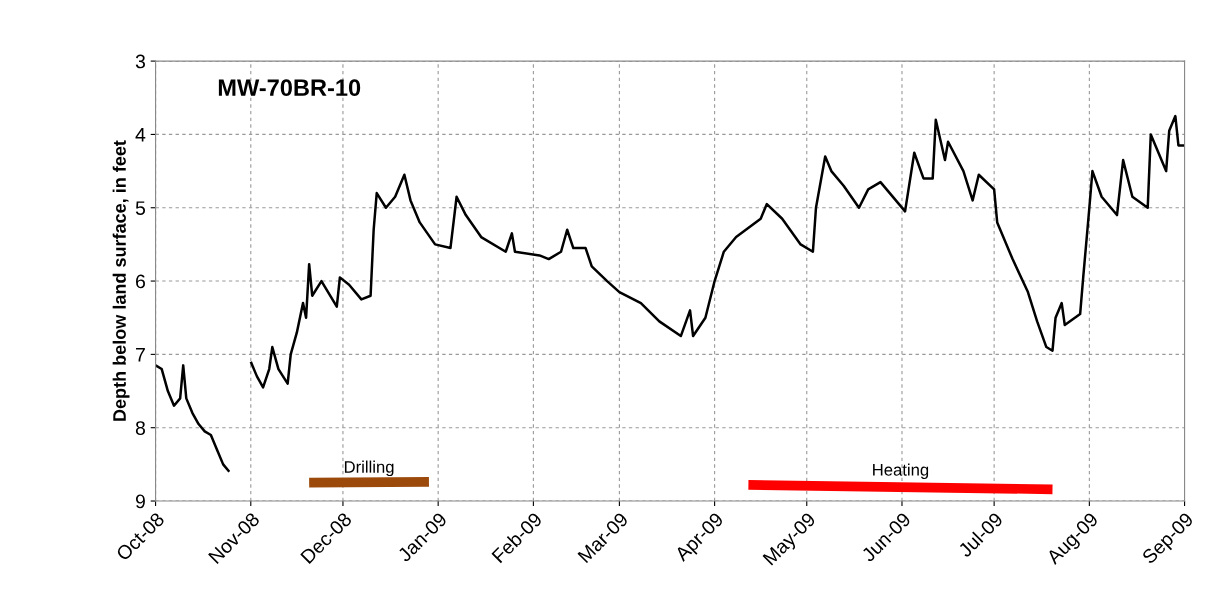  Describe the element at coordinates (140, 501) in the screenshot. I see `y-tick-label: 9` at that location.